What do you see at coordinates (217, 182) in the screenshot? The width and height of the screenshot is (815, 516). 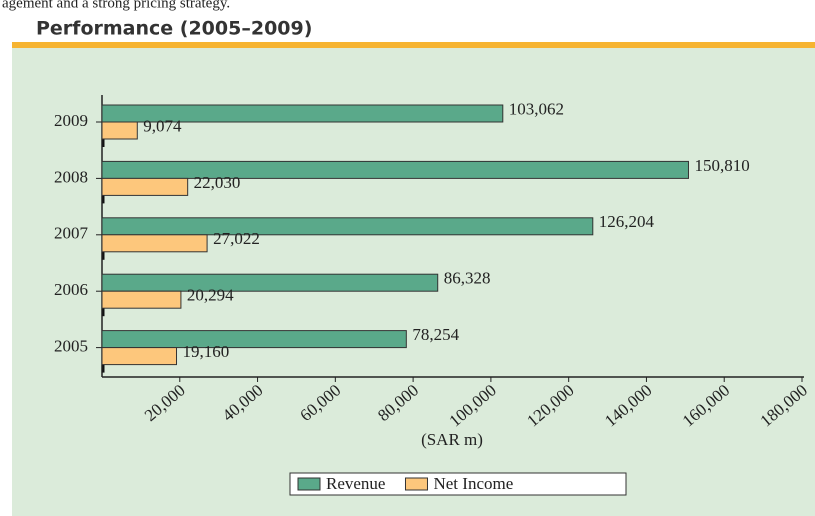 I see `value-label: 22,030` at bounding box center [217, 182].